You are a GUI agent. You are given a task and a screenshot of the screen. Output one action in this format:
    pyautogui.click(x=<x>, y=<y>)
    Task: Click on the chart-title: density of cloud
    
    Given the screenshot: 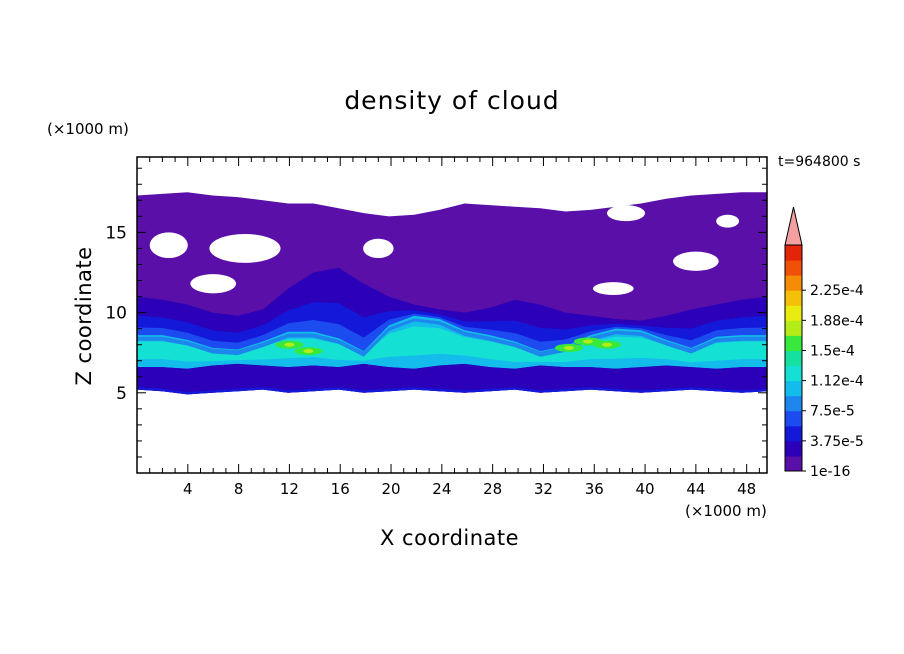 What is the action you would take?
    pyautogui.click(x=452, y=100)
    